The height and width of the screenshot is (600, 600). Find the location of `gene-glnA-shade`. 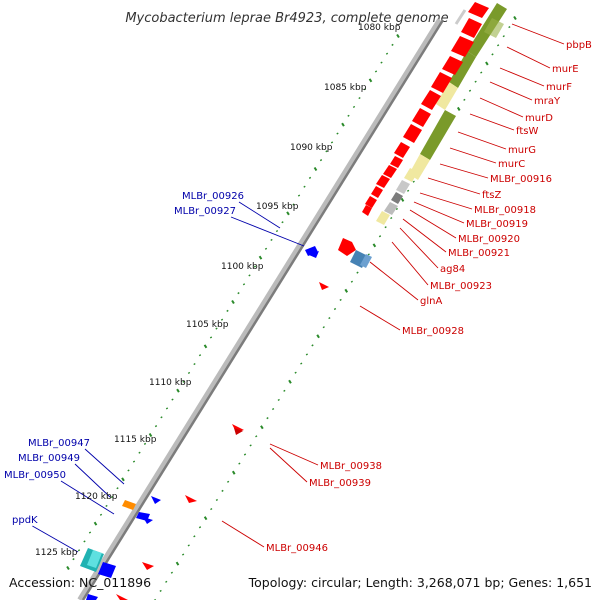

gene-glnA-shade is located at coordinates (366, 261).